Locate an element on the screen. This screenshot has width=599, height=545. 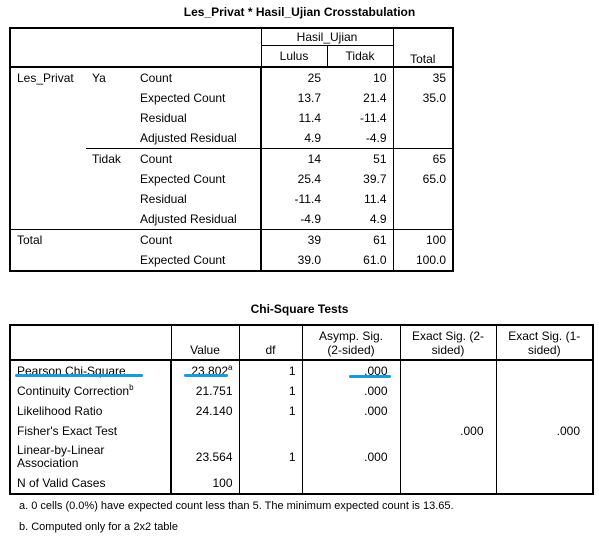
row-group-label: Les_Privat is located at coordinates (47, 77).